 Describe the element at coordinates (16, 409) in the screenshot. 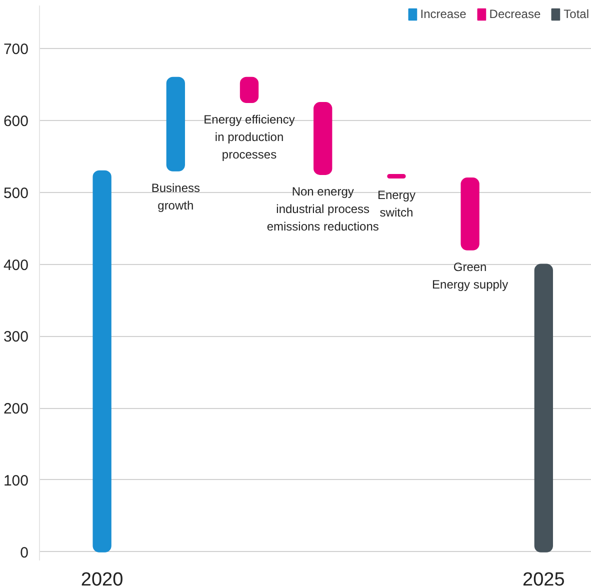

I see `y-tick-label: 200` at that location.